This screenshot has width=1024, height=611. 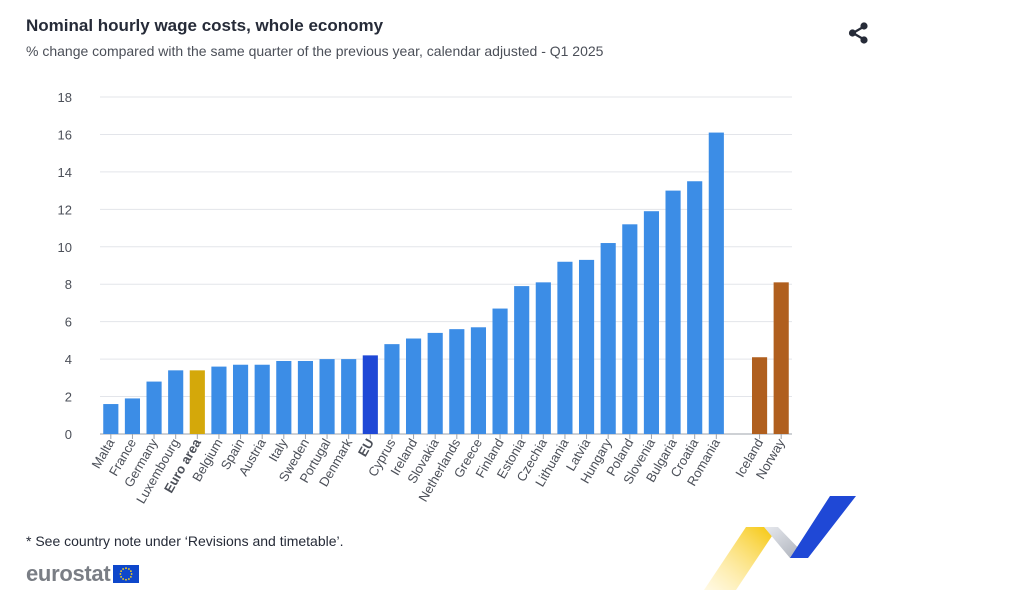 What do you see at coordinates (543, 358) in the screenshot?
I see `bar-czechia` at bounding box center [543, 358].